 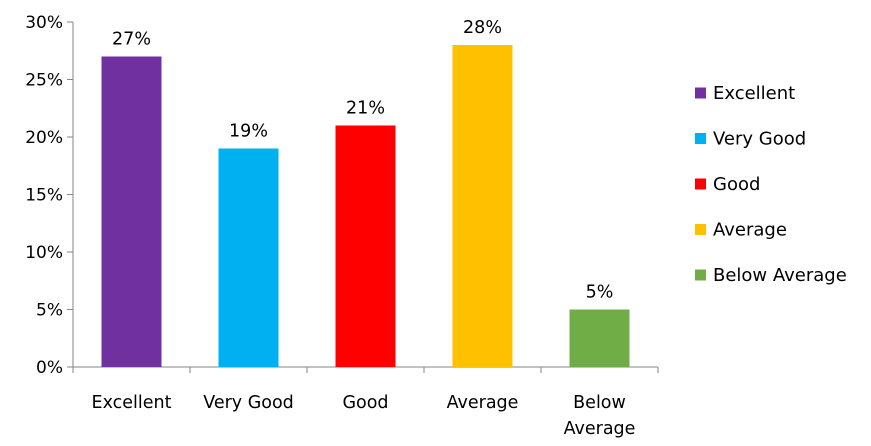 I want to click on x-tick-label: Very Good, so click(x=248, y=403).